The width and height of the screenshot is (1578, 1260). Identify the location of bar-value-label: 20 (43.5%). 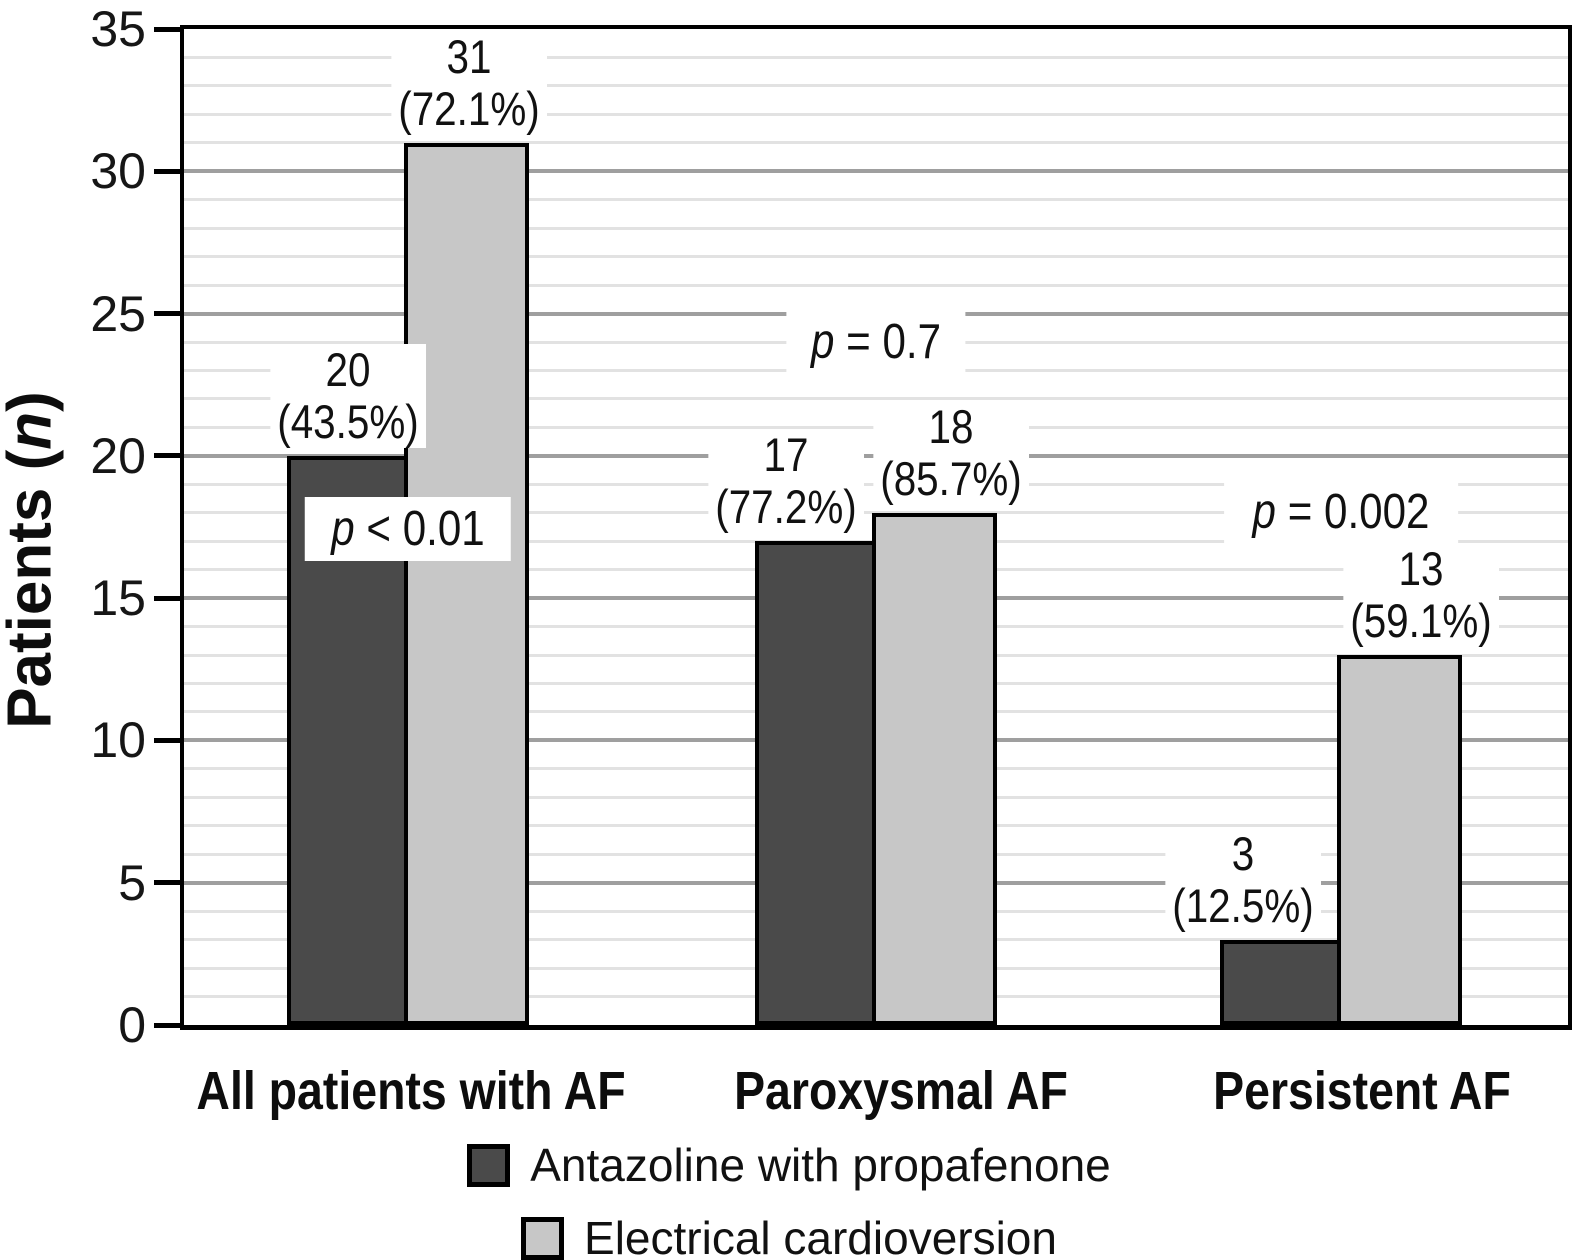
(347, 395).